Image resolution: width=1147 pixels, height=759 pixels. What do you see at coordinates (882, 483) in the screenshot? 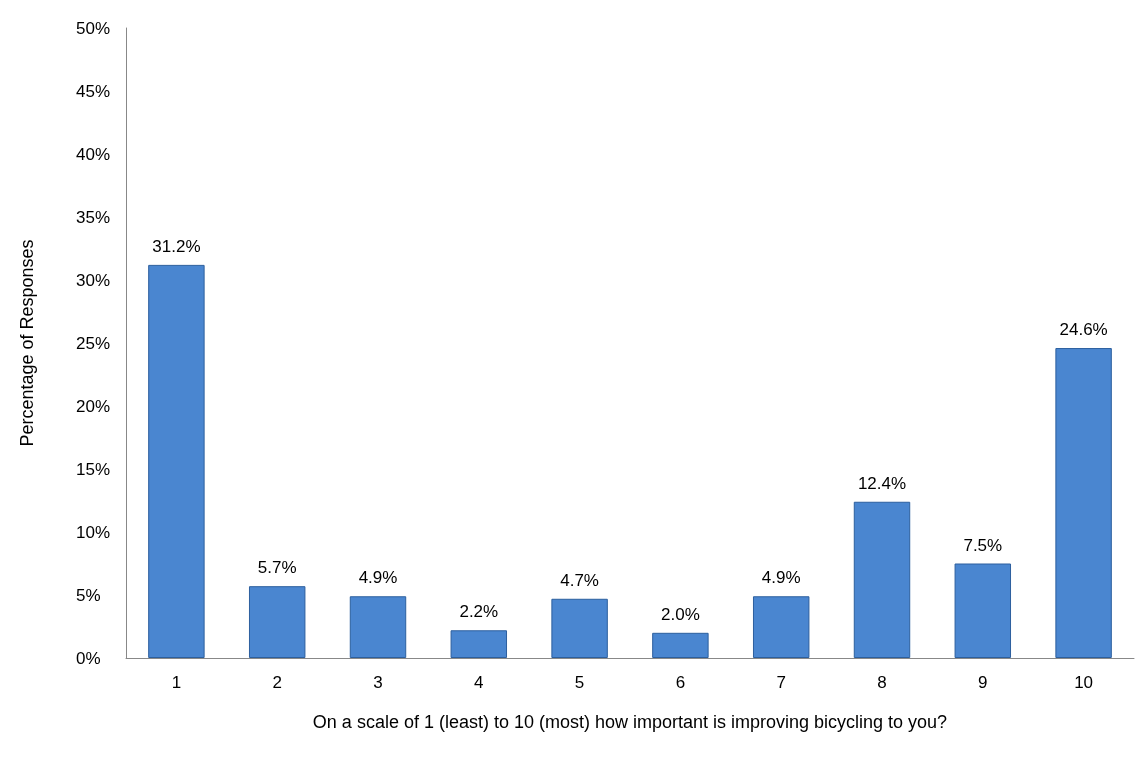
I see `data-label: 12.4%` at bounding box center [882, 483].